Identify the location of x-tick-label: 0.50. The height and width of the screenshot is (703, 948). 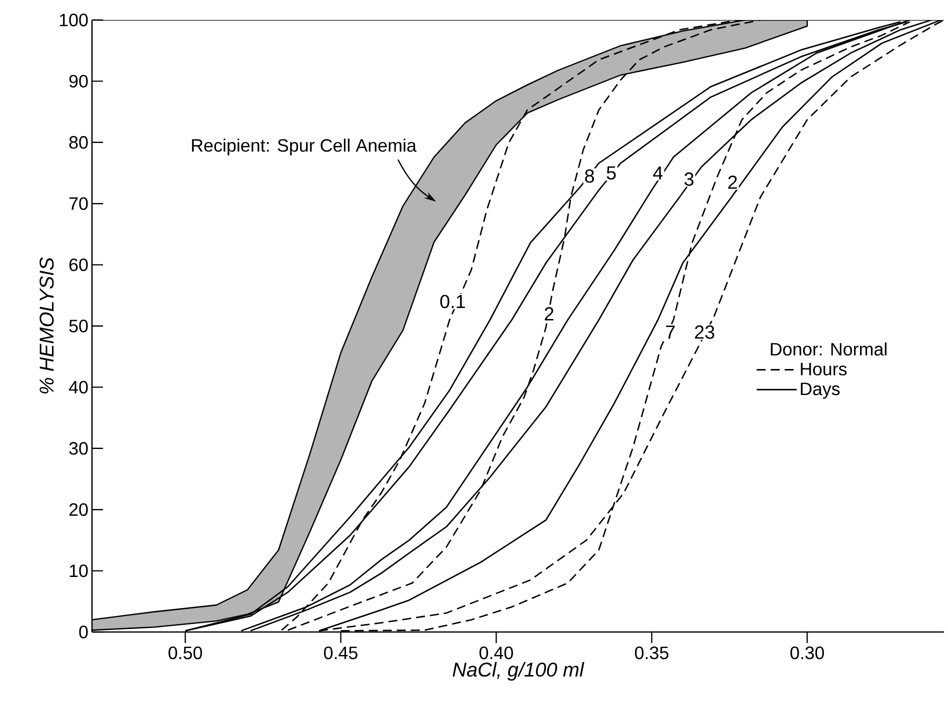
(185, 653).